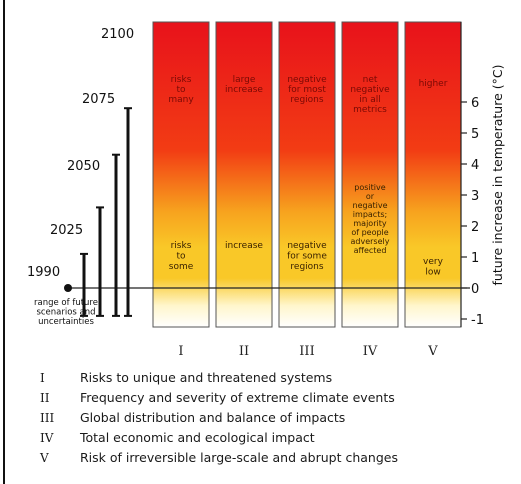  Describe the element at coordinates (307, 257) in the screenshot. I see `column-3-lower-text: for some` at that location.